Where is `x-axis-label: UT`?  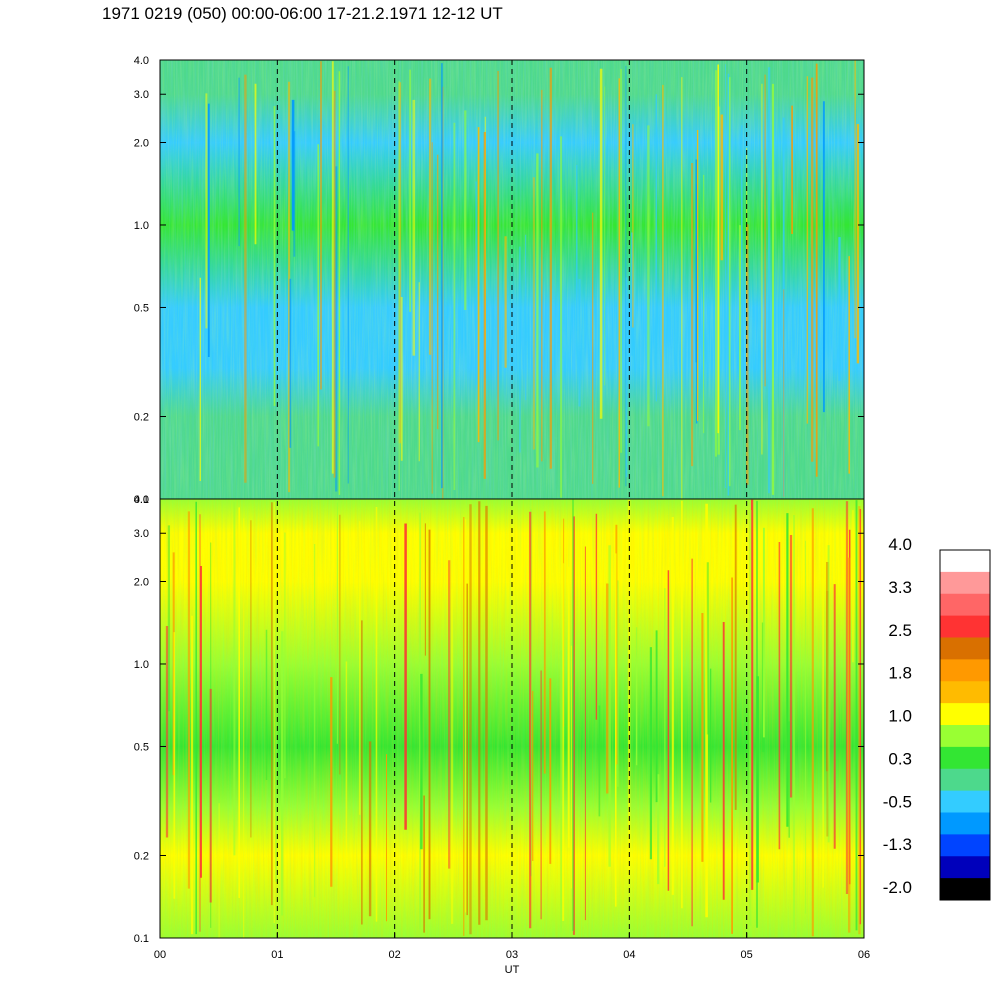
x-axis-label: UT is located at coordinates (512, 970).